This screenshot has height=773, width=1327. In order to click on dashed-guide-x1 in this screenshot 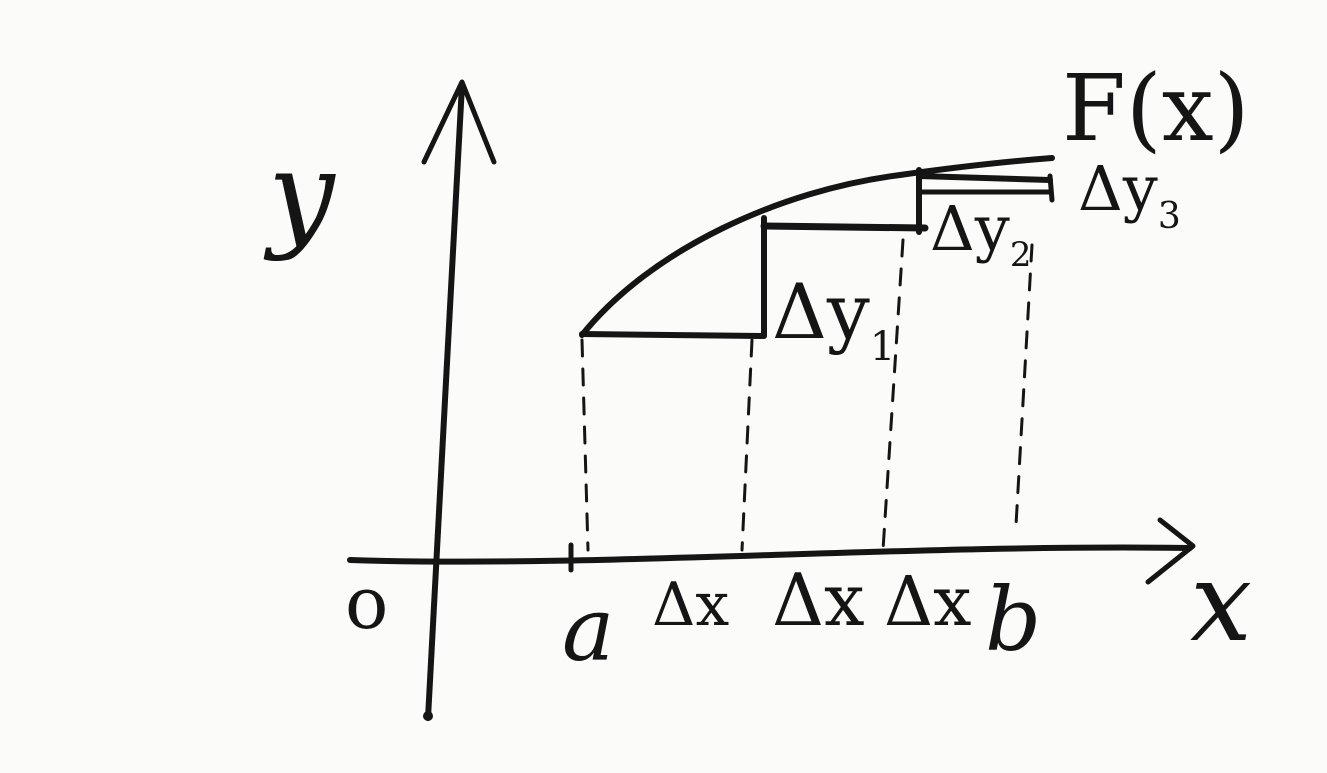, I will do `click(747, 445)`.